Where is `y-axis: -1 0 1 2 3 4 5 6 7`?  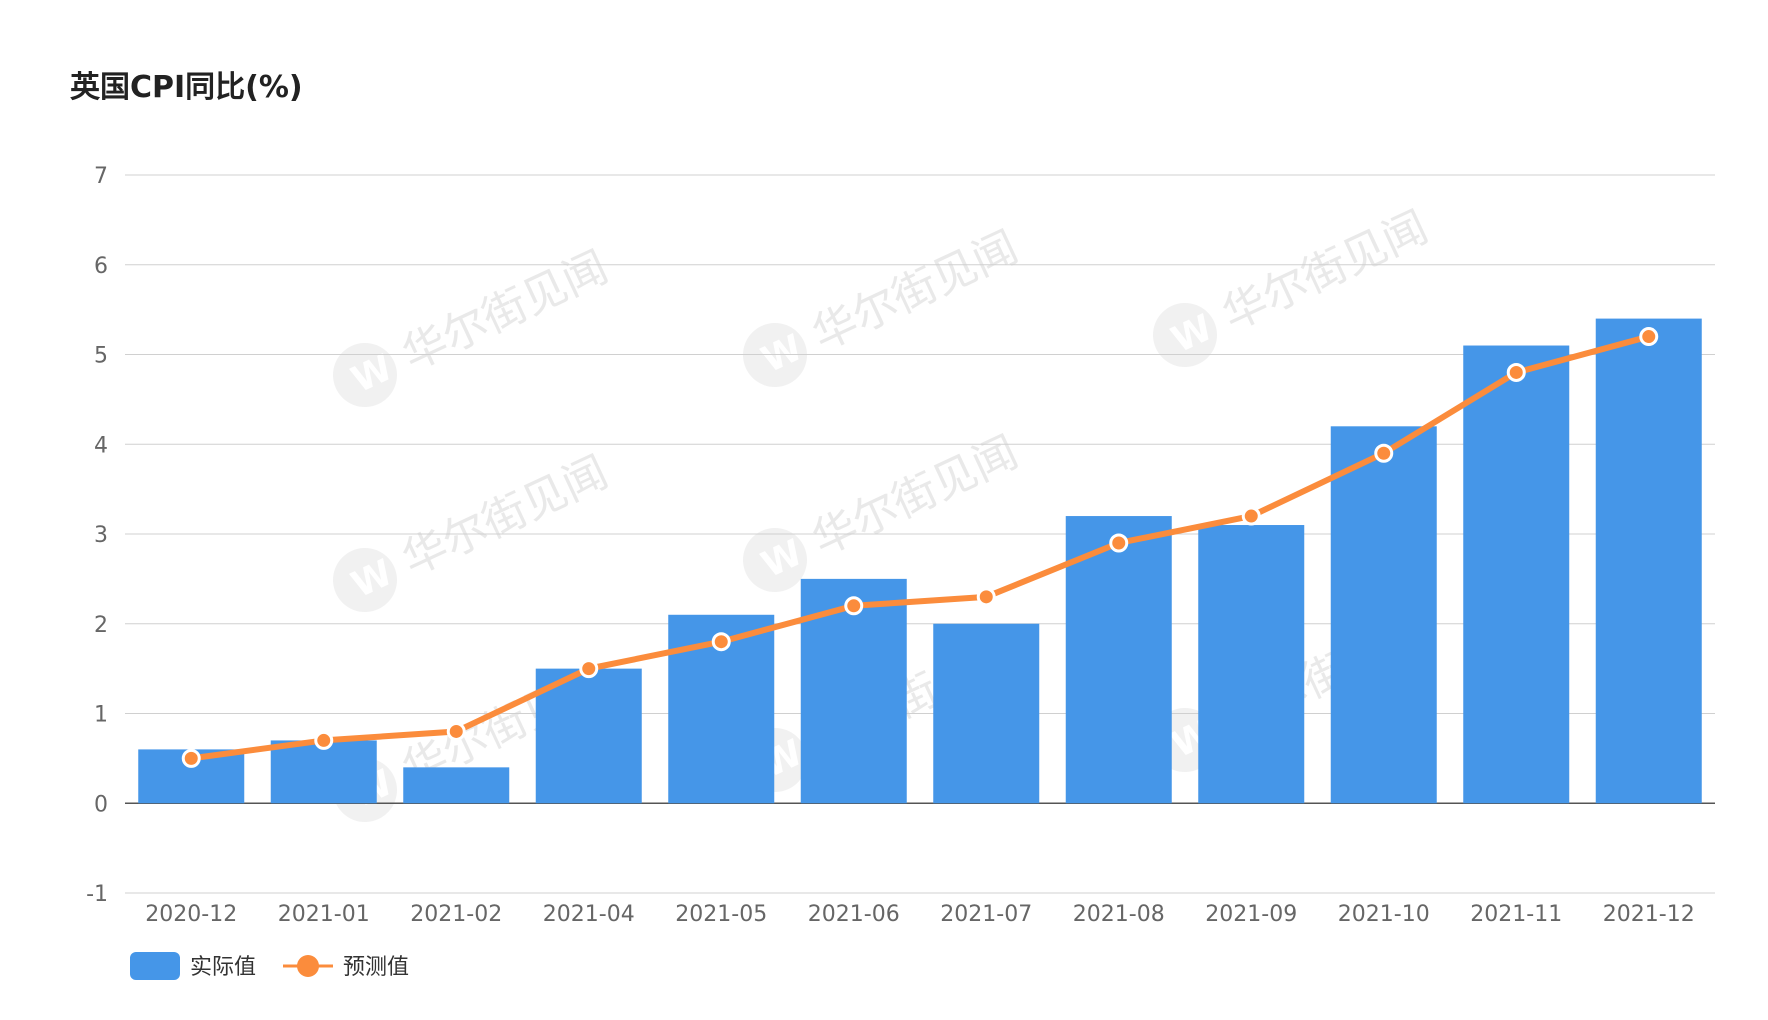 y-axis: -1 0 1 2 3 4 5 6 7 is located at coordinates (97, 535).